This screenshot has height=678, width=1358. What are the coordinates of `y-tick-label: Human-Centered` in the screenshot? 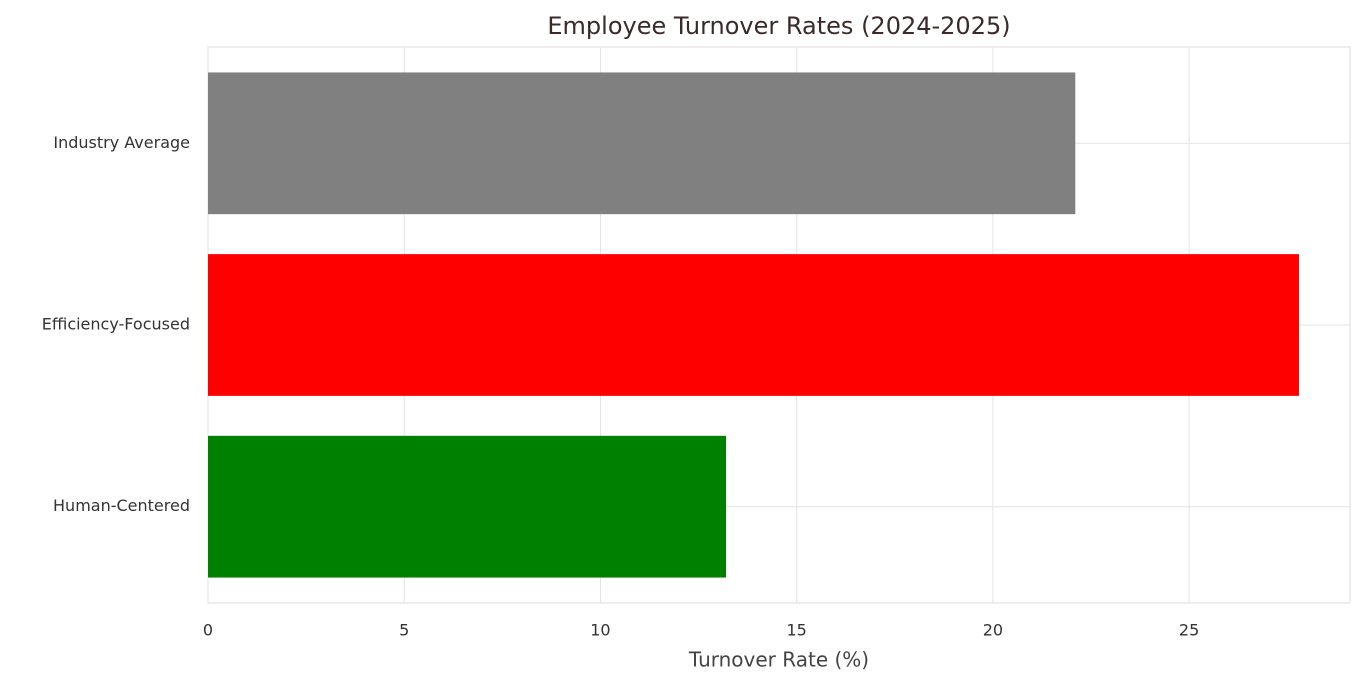 It's located at (121, 505).